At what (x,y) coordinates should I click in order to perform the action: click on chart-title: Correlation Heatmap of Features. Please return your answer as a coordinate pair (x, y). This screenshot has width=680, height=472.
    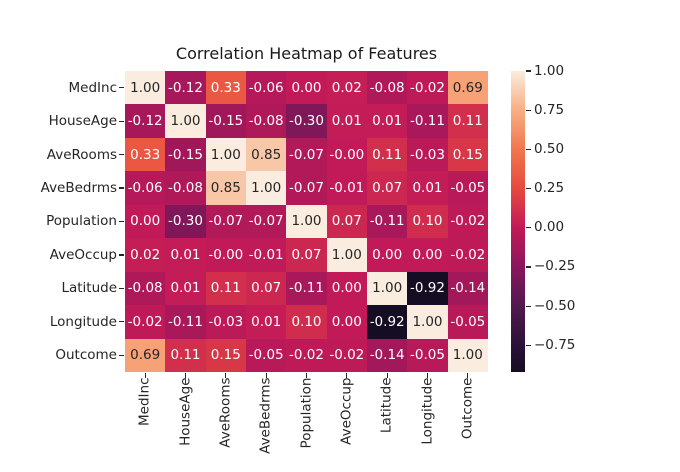
    Looking at the image, I should click on (306, 53).